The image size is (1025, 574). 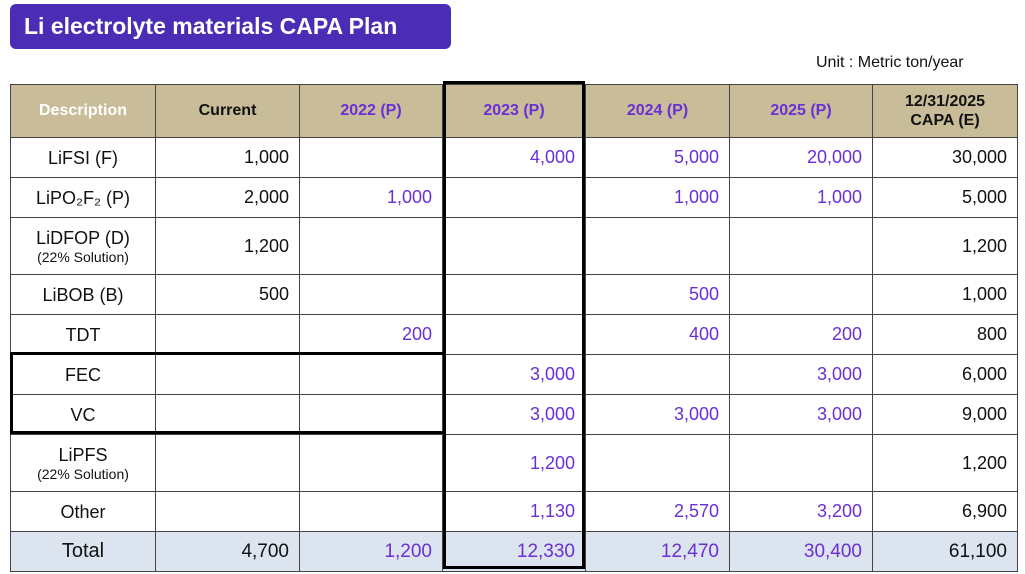 What do you see at coordinates (801, 334) in the screenshot?
I see `cell-y2025: 200` at bounding box center [801, 334].